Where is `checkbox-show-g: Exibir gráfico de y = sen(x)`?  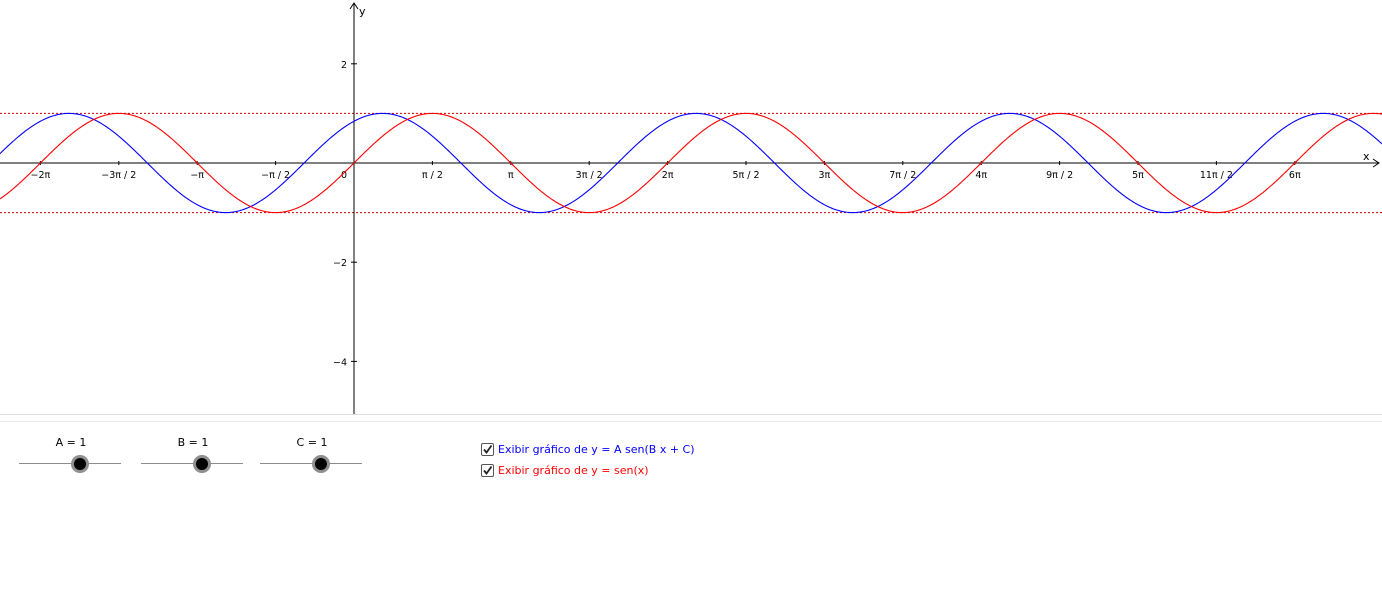 checkbox-show-g: Exibir gráfico de y = sen(x) is located at coordinates (565, 470).